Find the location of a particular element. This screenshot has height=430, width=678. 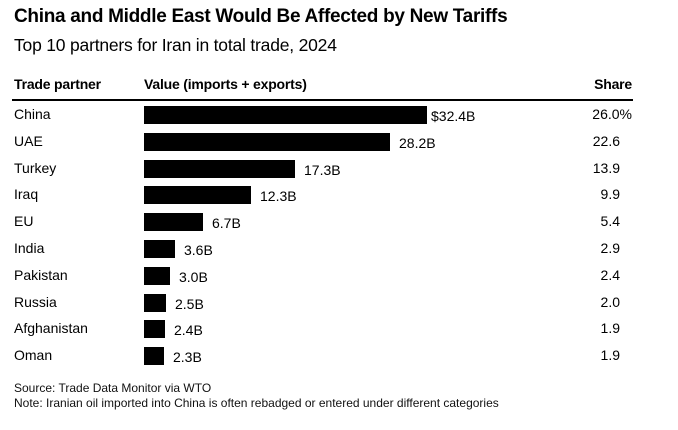

partner-label: Oman is located at coordinates (33, 355).